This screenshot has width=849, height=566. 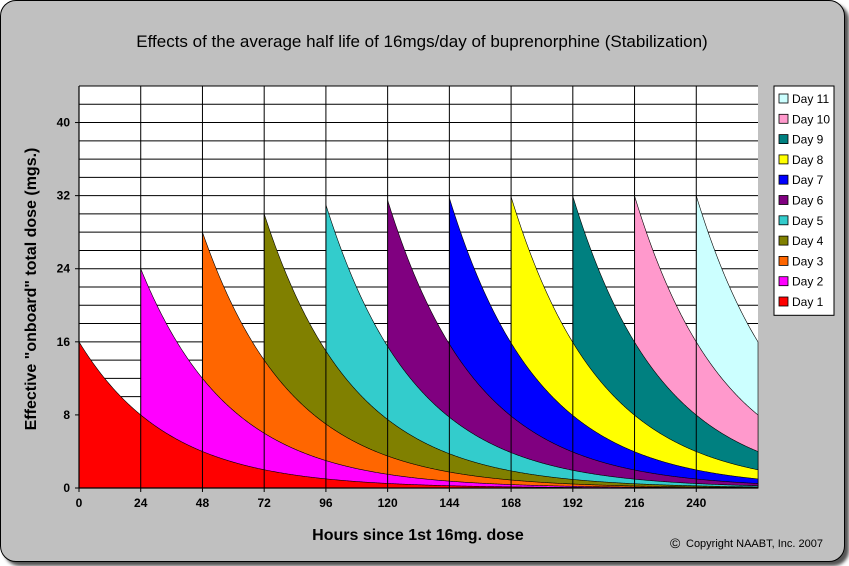 What do you see at coordinates (811, 119) in the screenshot?
I see `legend-entry: Day 10` at bounding box center [811, 119].